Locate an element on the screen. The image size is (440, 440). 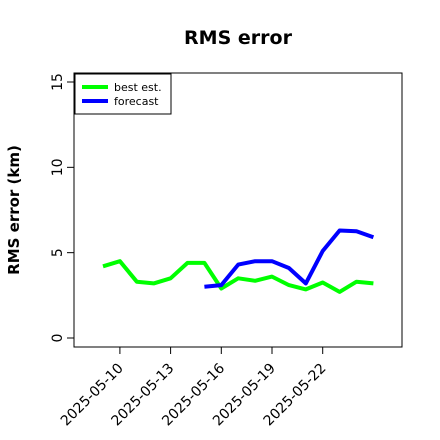
y-tick-label-0: 0 is located at coordinates (58, 338).